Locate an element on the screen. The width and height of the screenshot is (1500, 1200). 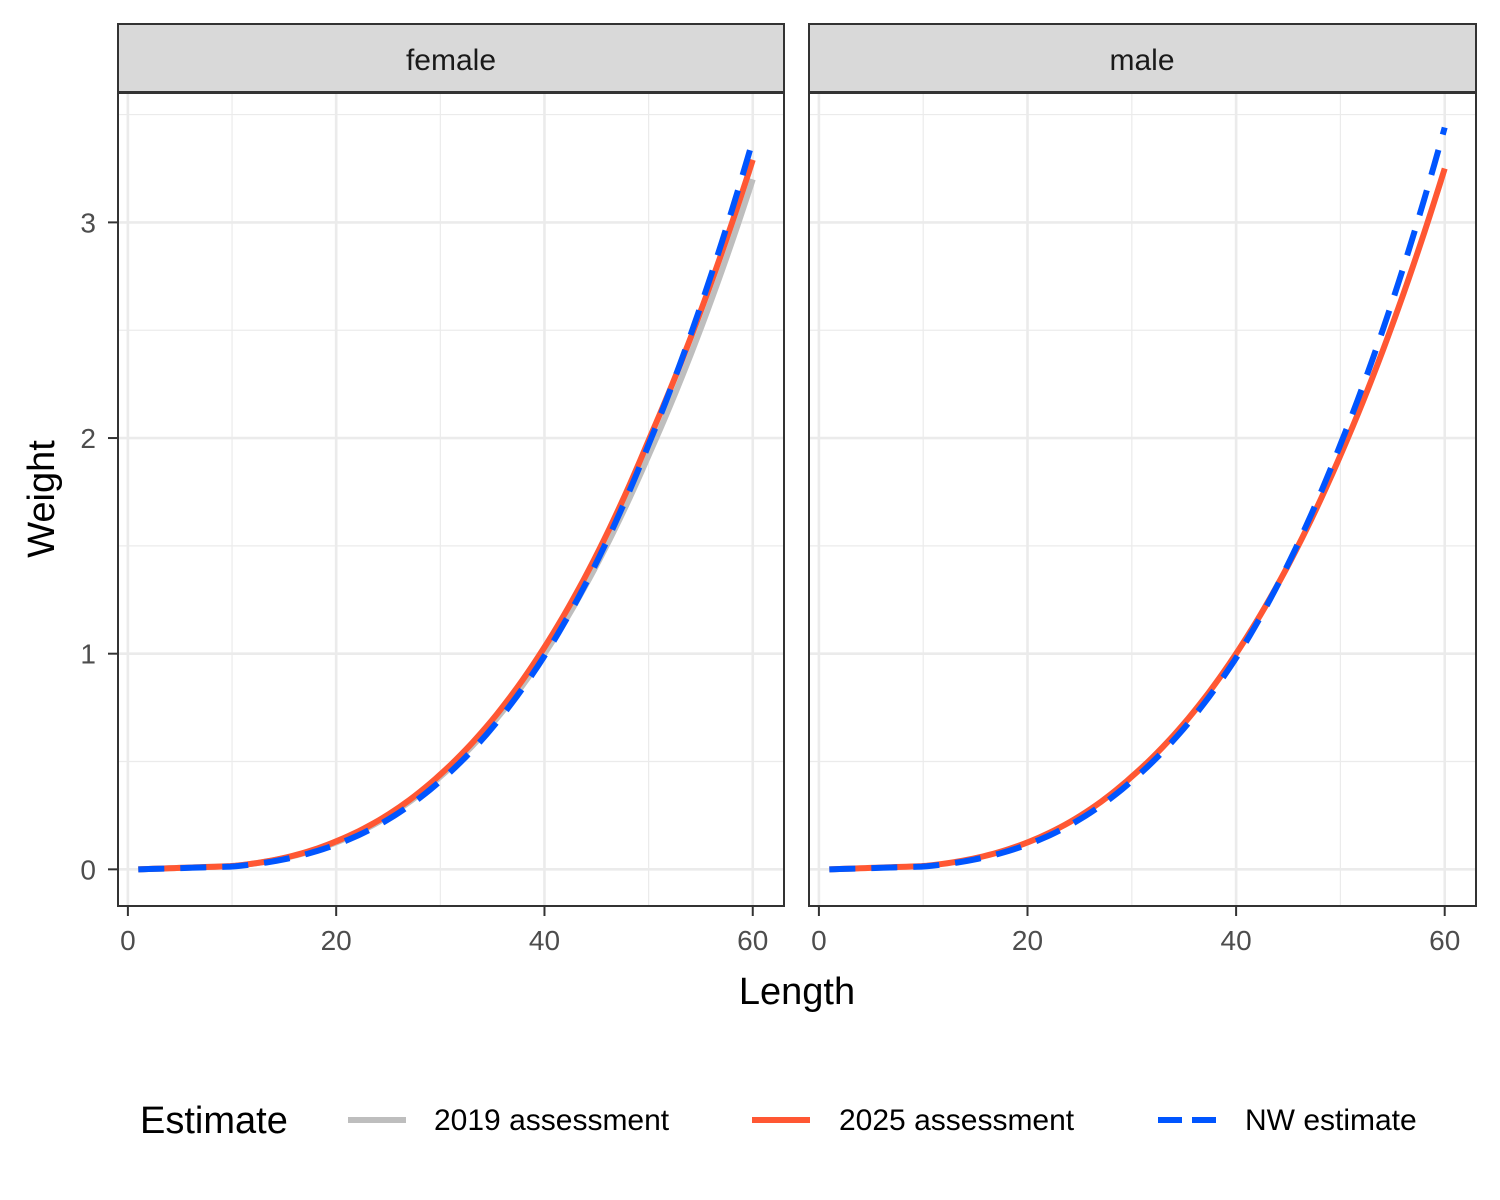
y-axis-title: Weight is located at coordinates (42, 499).